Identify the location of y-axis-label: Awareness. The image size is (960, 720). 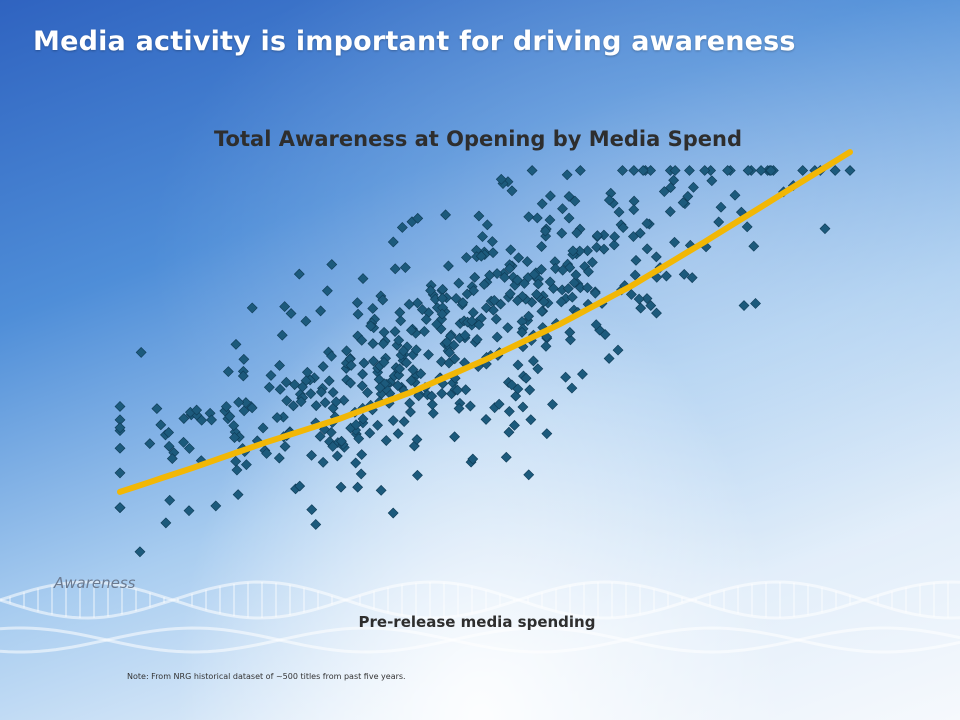
(94, 583).